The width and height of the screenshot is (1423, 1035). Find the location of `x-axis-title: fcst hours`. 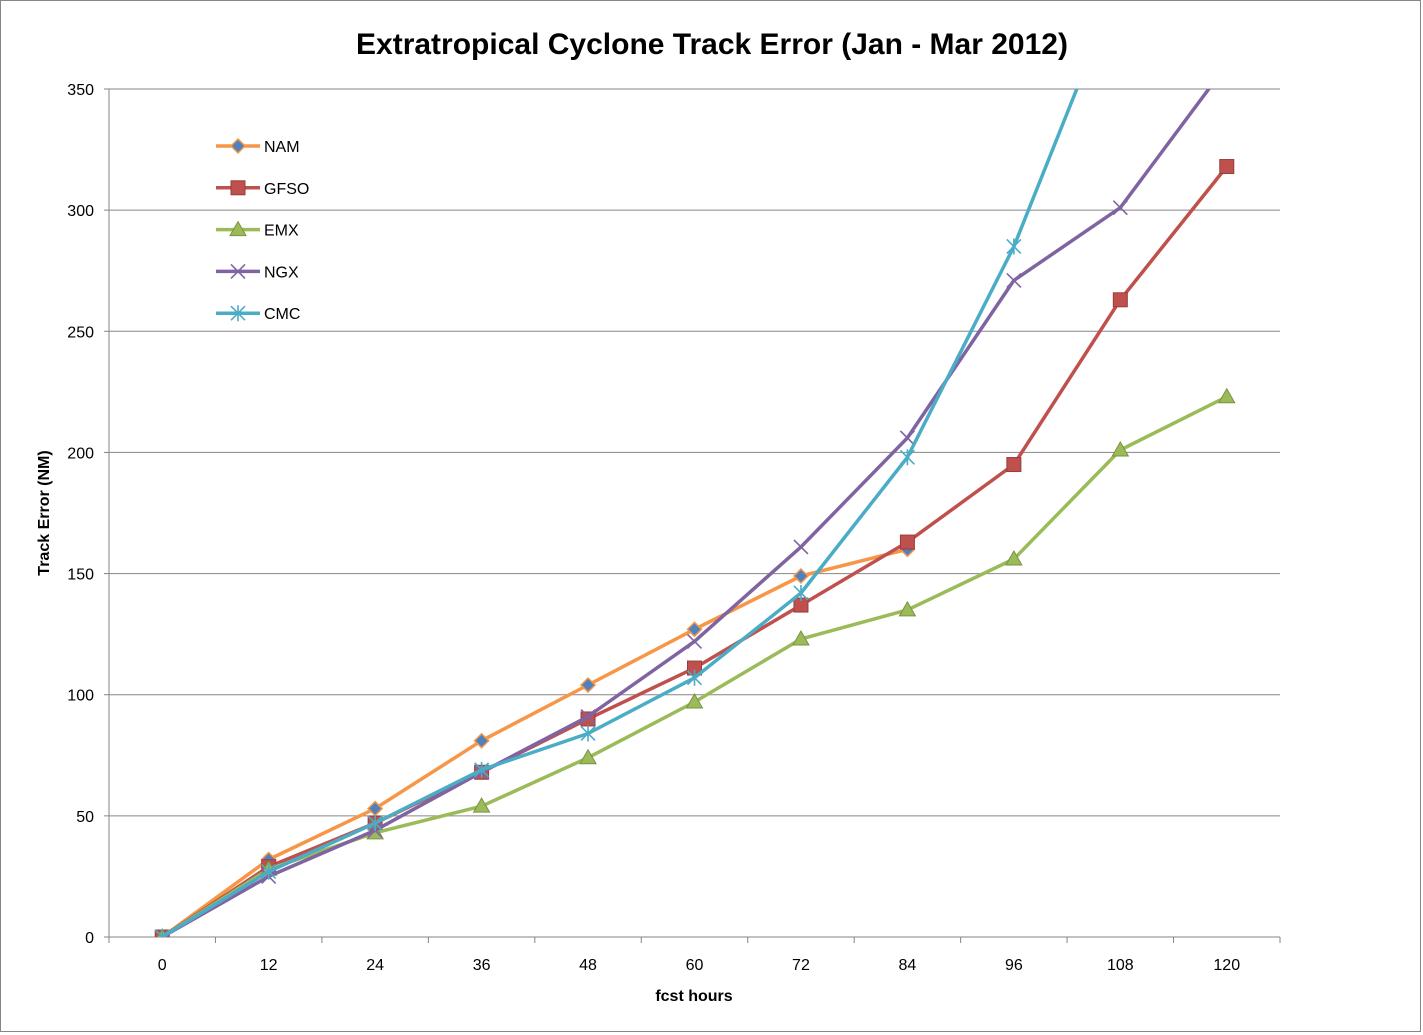

x-axis-title: fcst hours is located at coordinates (693, 996).